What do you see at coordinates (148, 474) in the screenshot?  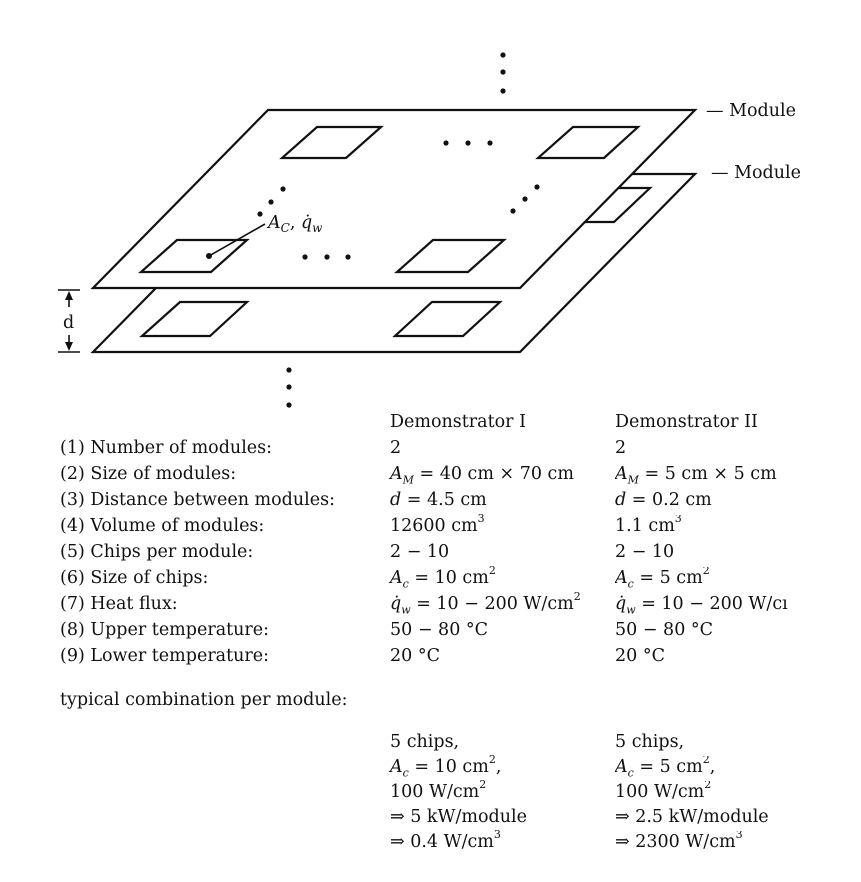 I see `row-2-label: (2) Size of modules:` at bounding box center [148, 474].